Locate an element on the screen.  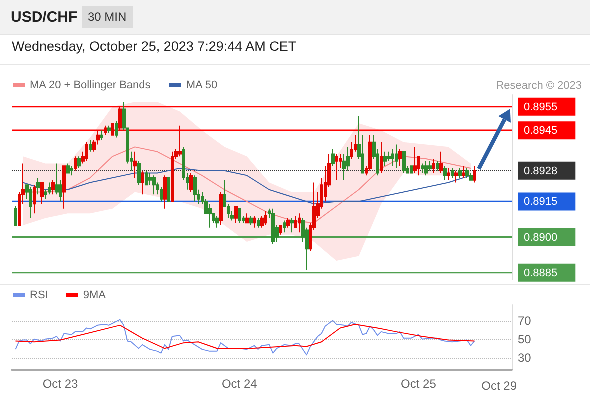
chart-title: USD/CHF is located at coordinates (44, 17).